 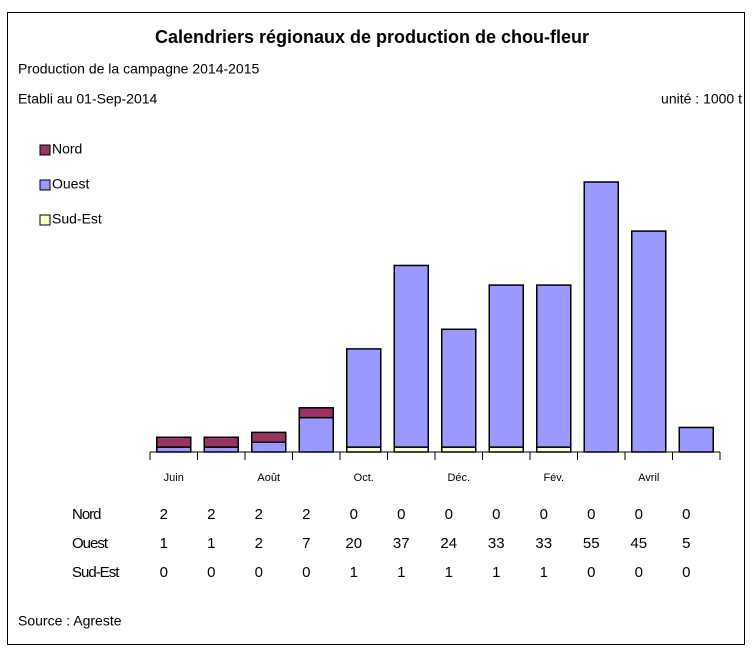 What do you see at coordinates (353, 543) in the screenshot?
I see `table-cell: 20` at bounding box center [353, 543].